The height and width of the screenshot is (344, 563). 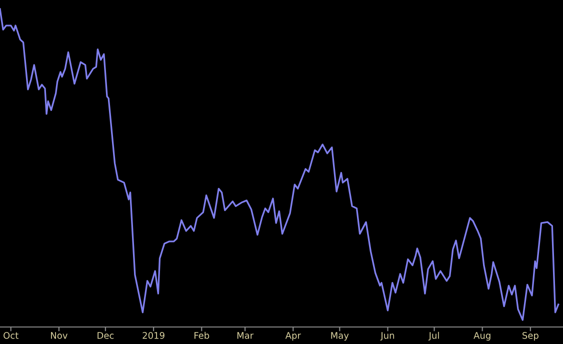 What do you see at coordinates (59, 335) in the screenshot?
I see `x-tick-label: Nov` at bounding box center [59, 335].